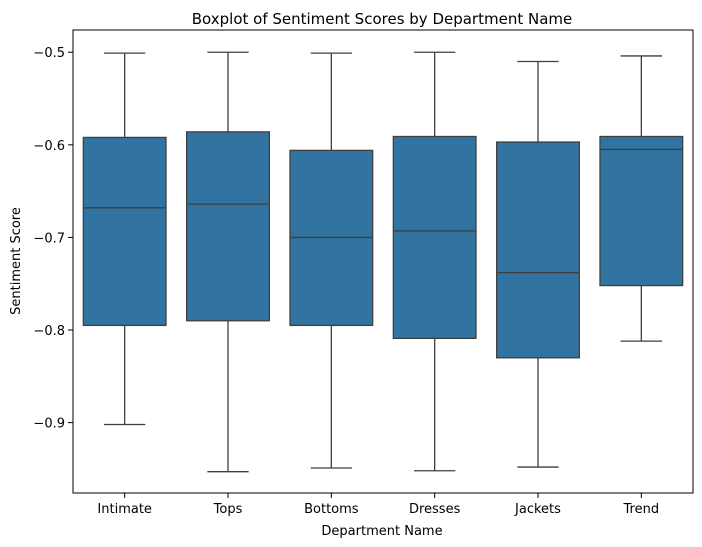 The image size is (702, 547). What do you see at coordinates (331, 509) in the screenshot?
I see `x-tick-label: Bottoms` at bounding box center [331, 509].